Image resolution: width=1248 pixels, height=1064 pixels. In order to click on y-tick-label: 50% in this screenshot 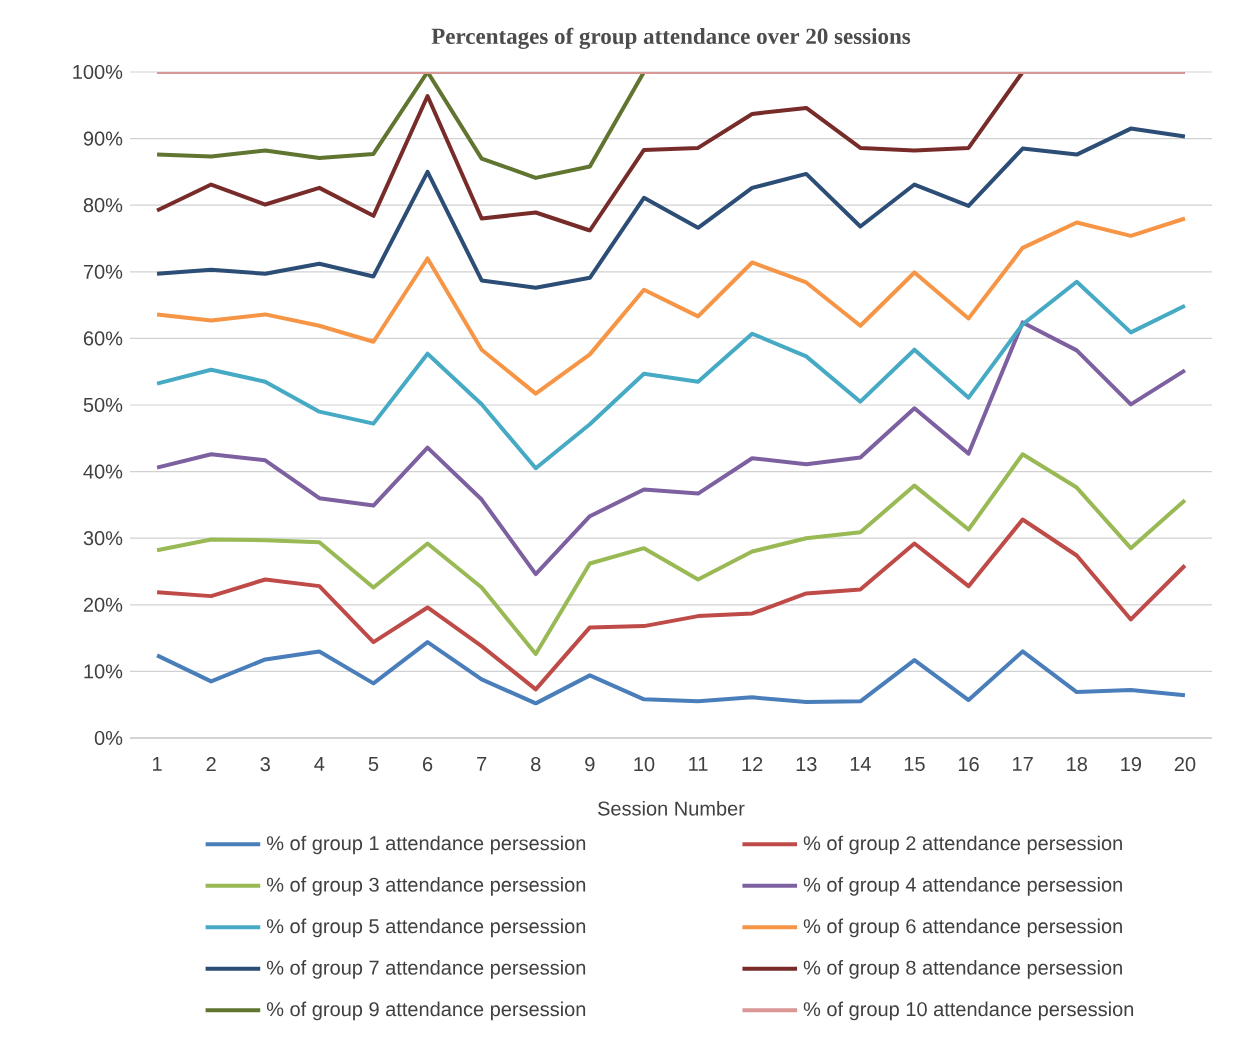, I will do `click(103, 405)`.